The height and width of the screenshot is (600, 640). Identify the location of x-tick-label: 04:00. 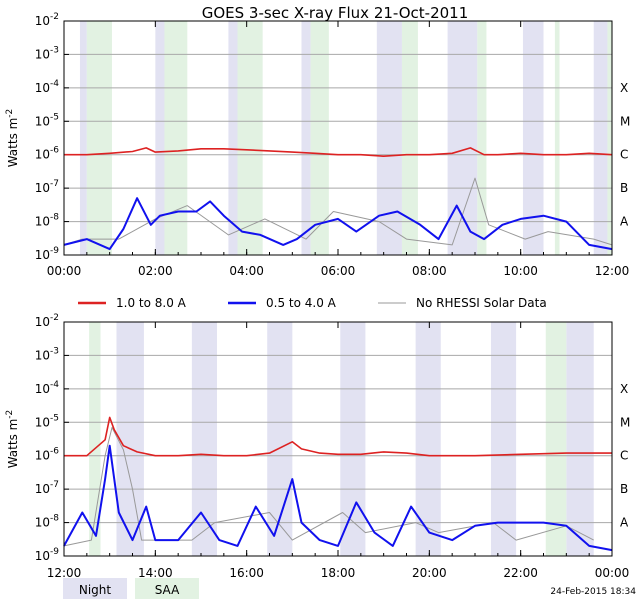
(246, 271).